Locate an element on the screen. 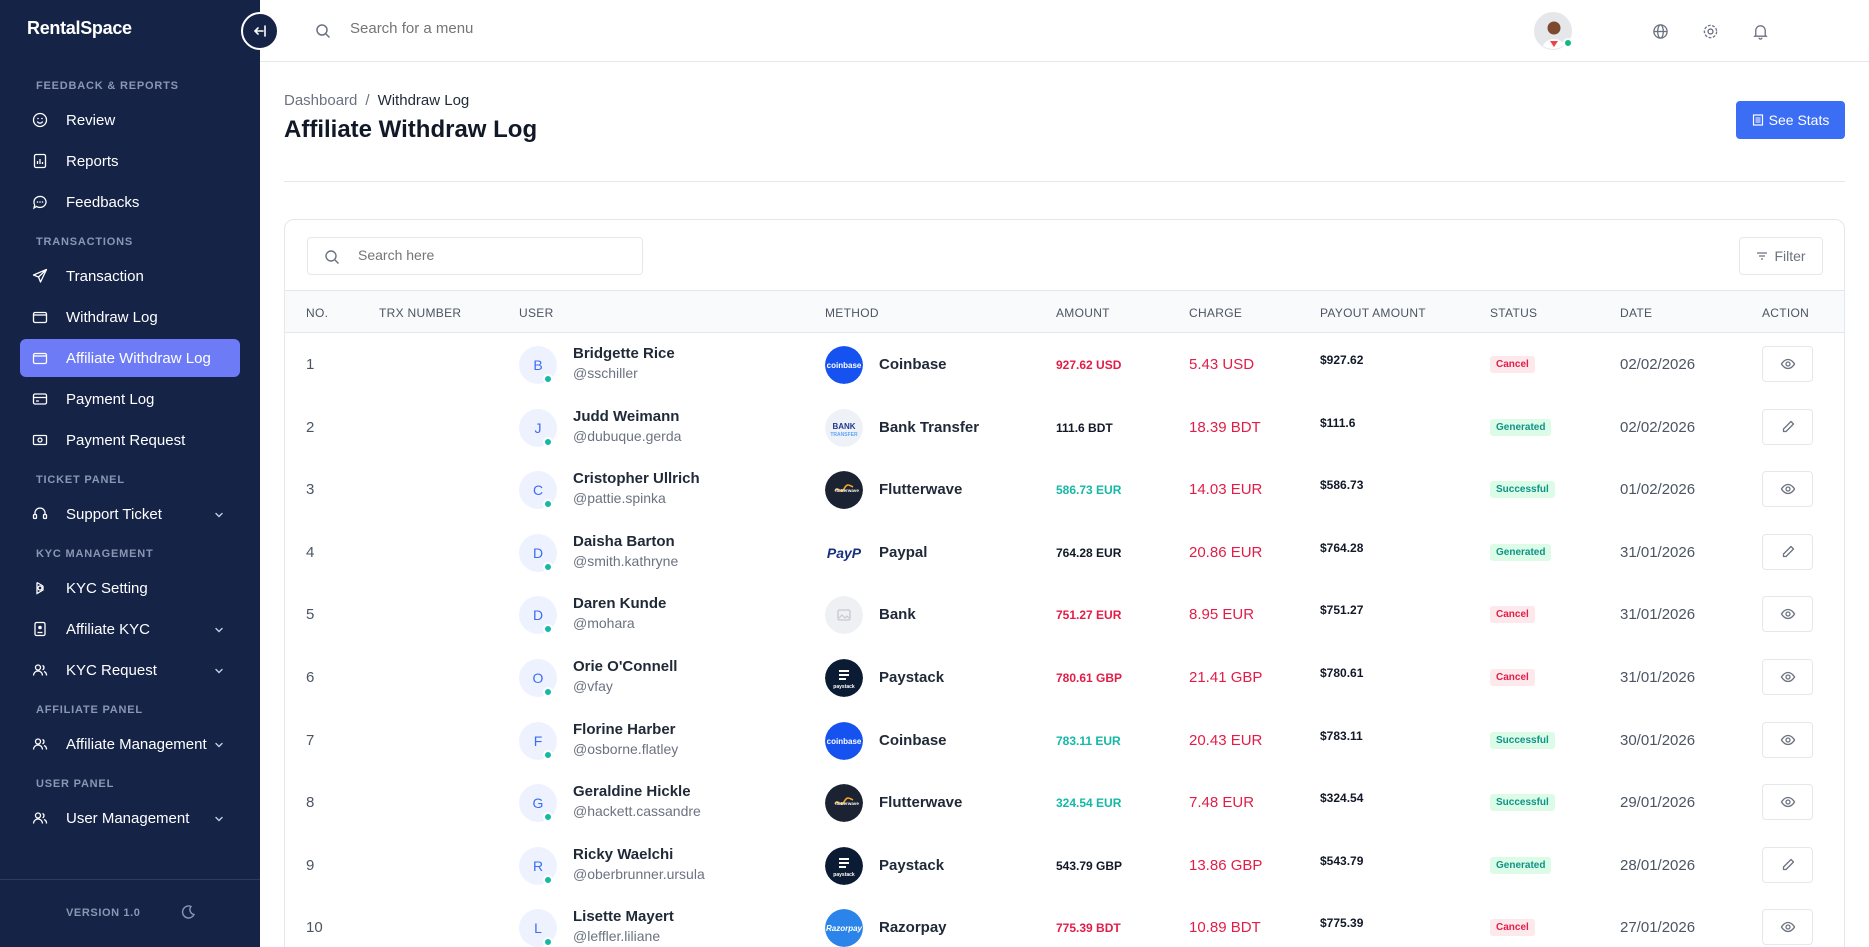 This screenshot has width=1869, height=947. user-handle: @sschiller is located at coordinates (605, 373).